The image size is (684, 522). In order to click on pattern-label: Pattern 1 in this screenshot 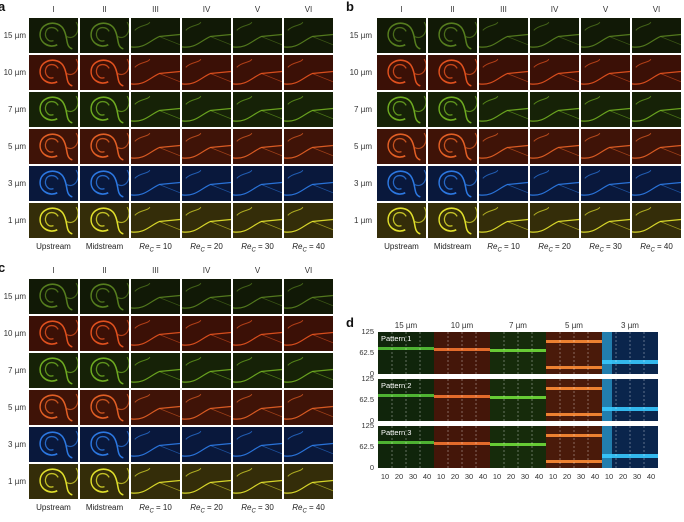, I will do `click(396, 338)`.